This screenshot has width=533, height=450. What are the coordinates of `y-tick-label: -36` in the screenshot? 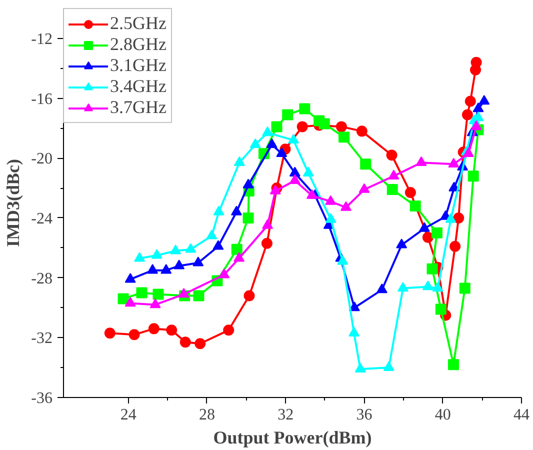 It's located at (41, 398).